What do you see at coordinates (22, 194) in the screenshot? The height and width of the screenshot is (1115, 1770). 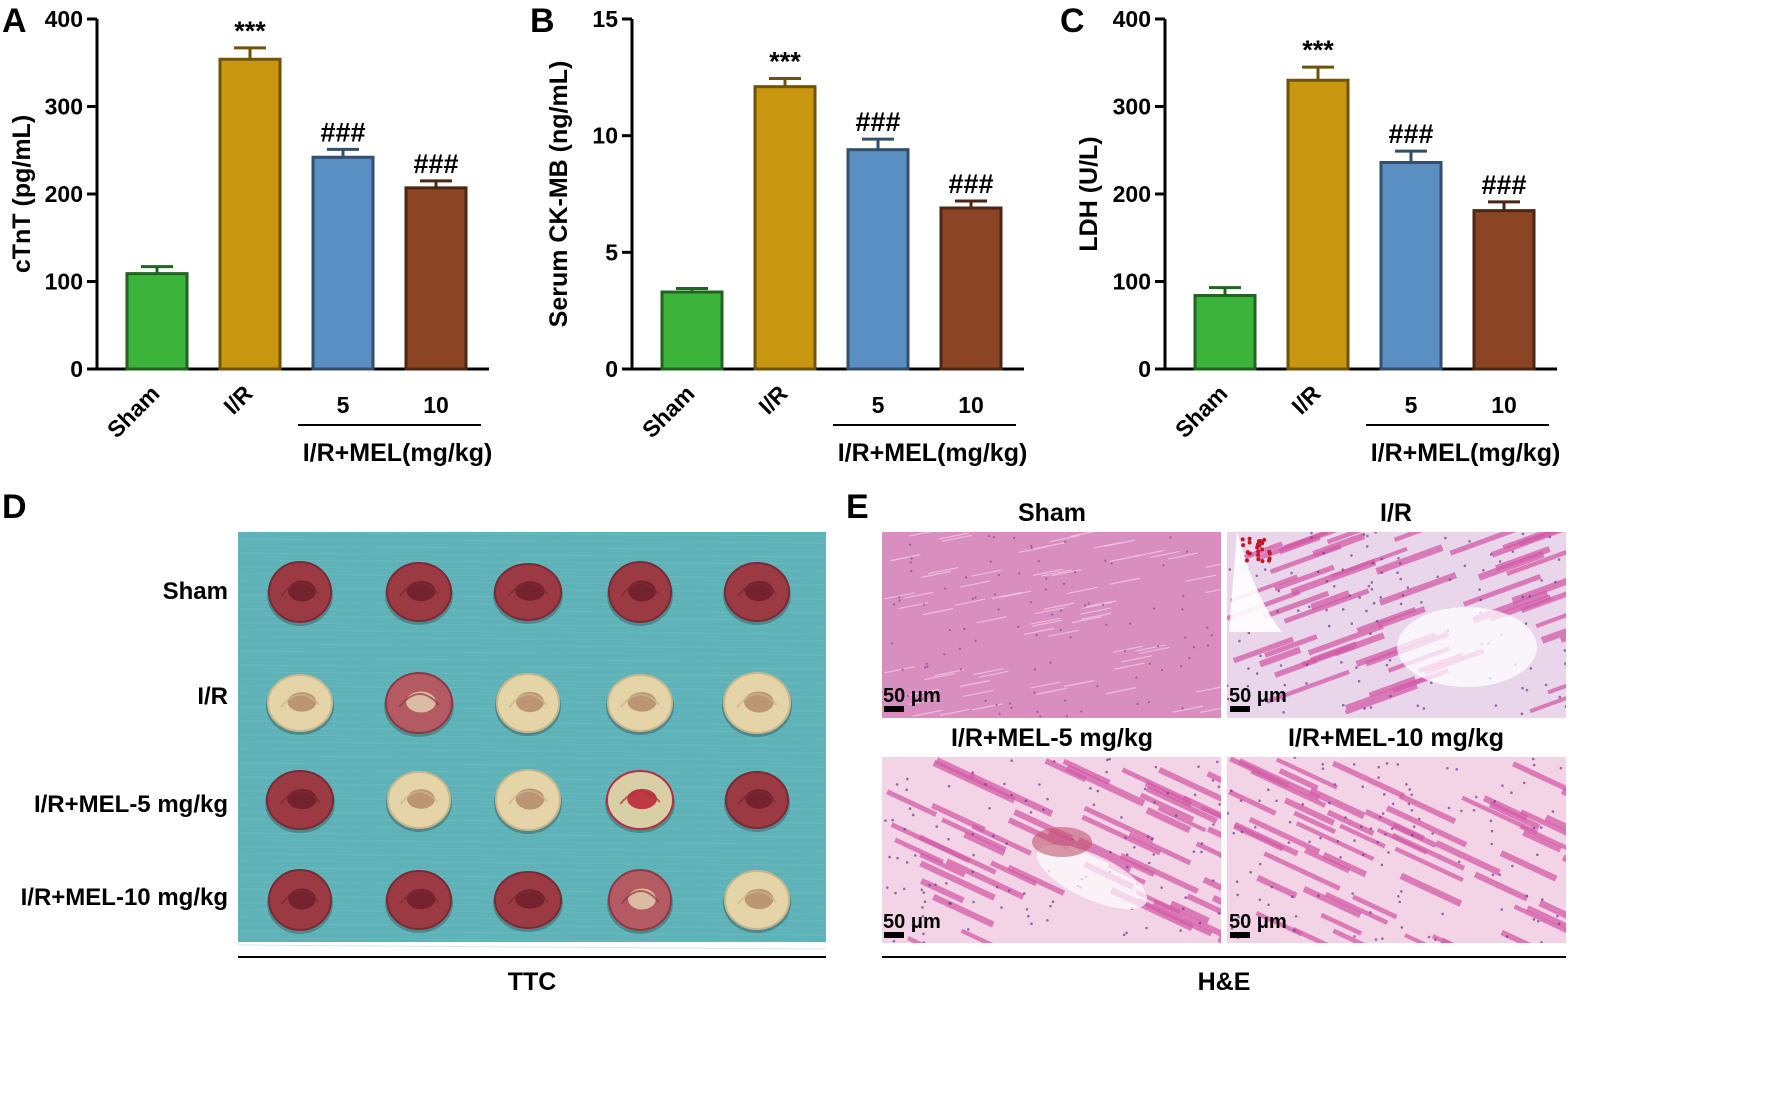 I see `y-axis-title: cTnT (pg/mL)` at bounding box center [22, 194].